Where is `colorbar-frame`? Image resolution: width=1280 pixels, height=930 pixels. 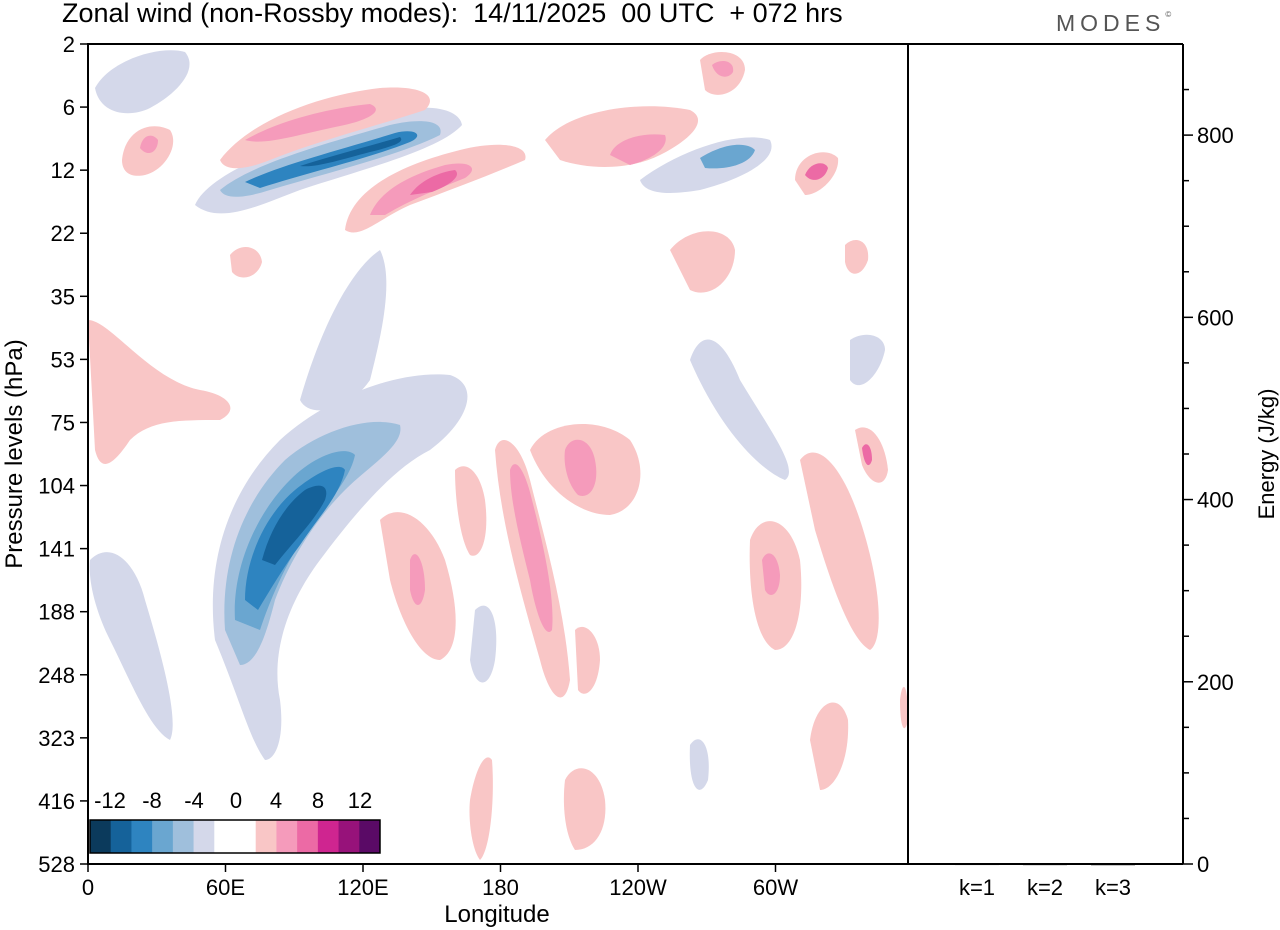 colorbar-frame is located at coordinates (235, 836).